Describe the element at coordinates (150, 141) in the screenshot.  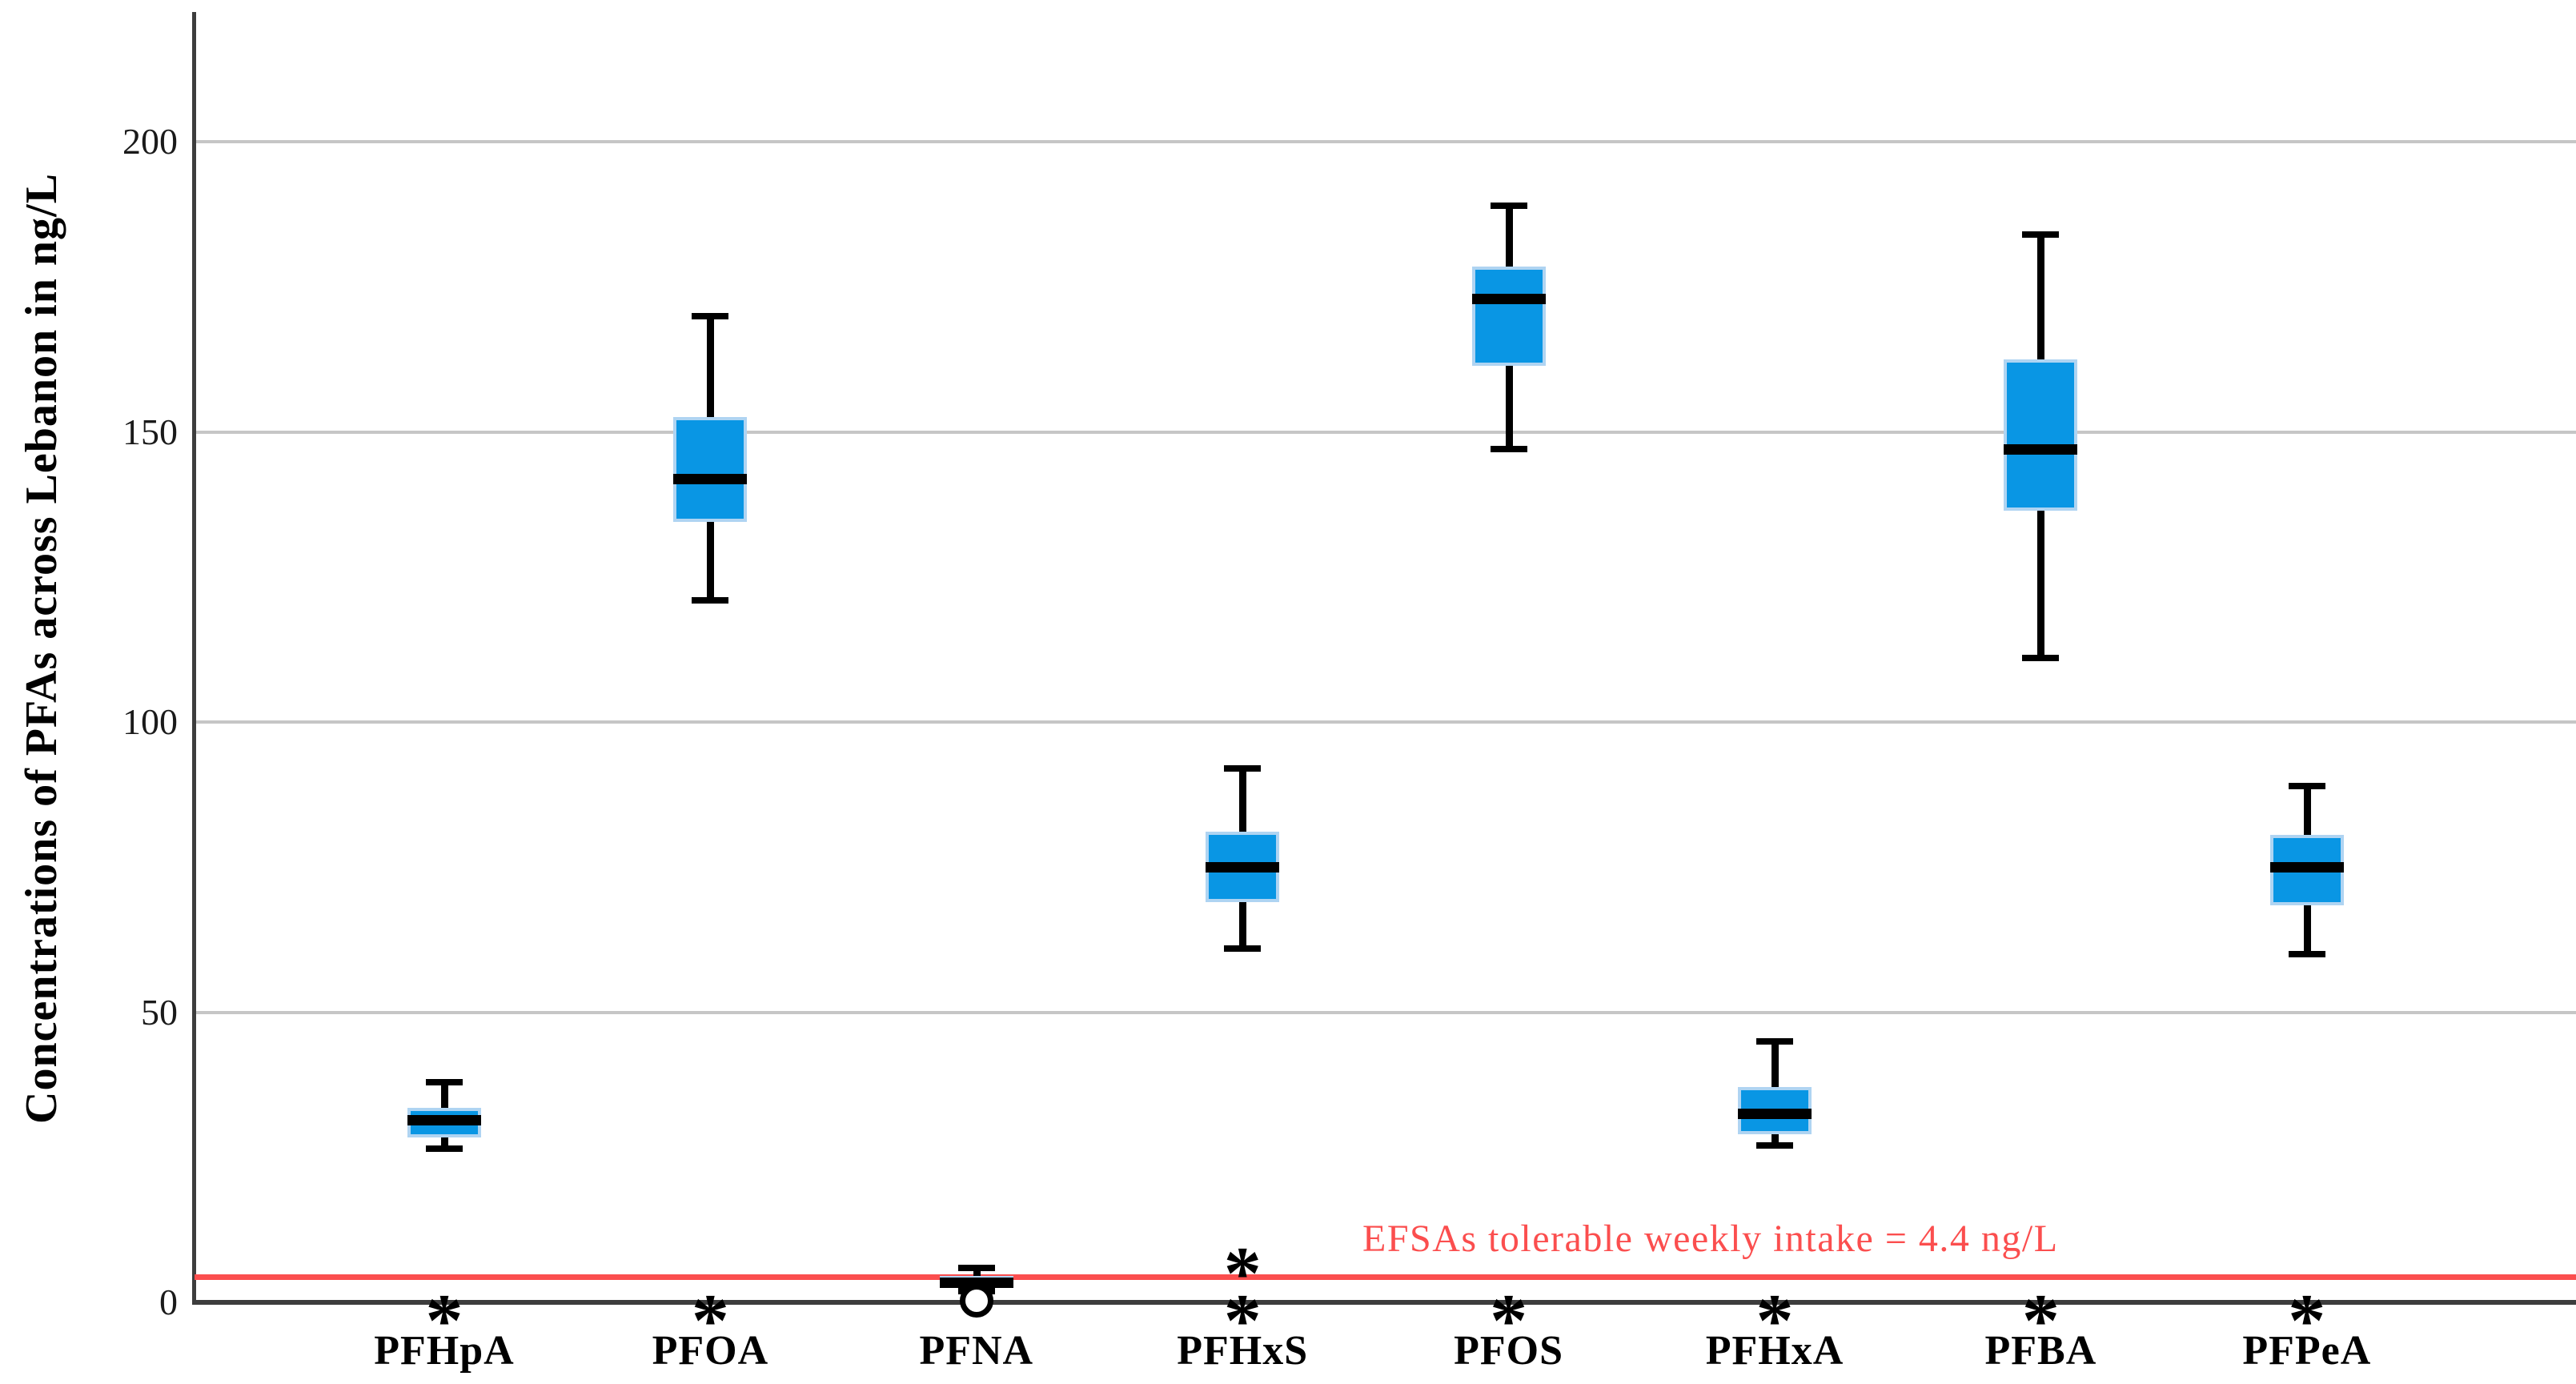
I see `y-tick-label: 200` at that location.